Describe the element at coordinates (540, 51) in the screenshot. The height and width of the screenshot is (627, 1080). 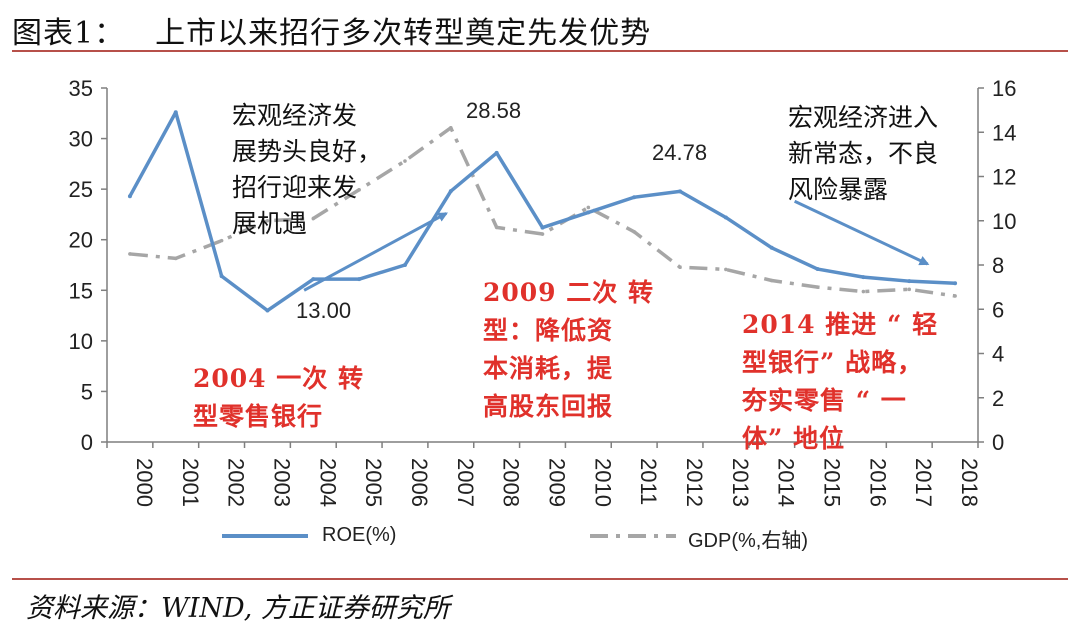
I see `title-divider` at that location.